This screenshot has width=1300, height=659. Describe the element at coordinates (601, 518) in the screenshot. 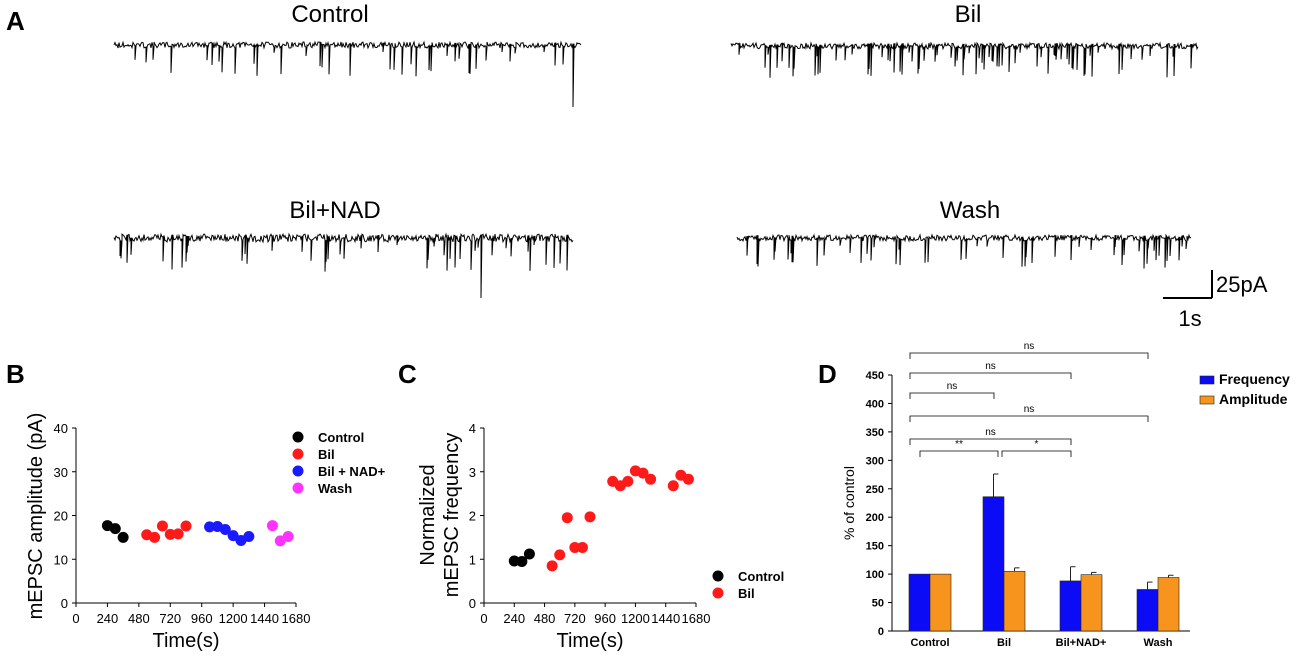

I see `panel-c-points` at that location.